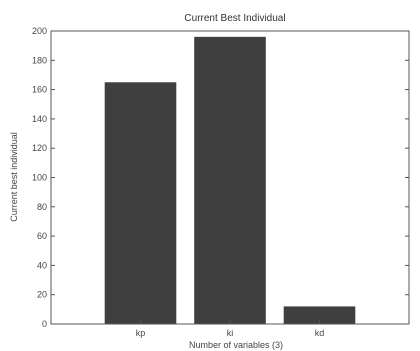 The width and height of the screenshot is (420, 351). I want to click on y-tick-label: 60, so click(42, 236).